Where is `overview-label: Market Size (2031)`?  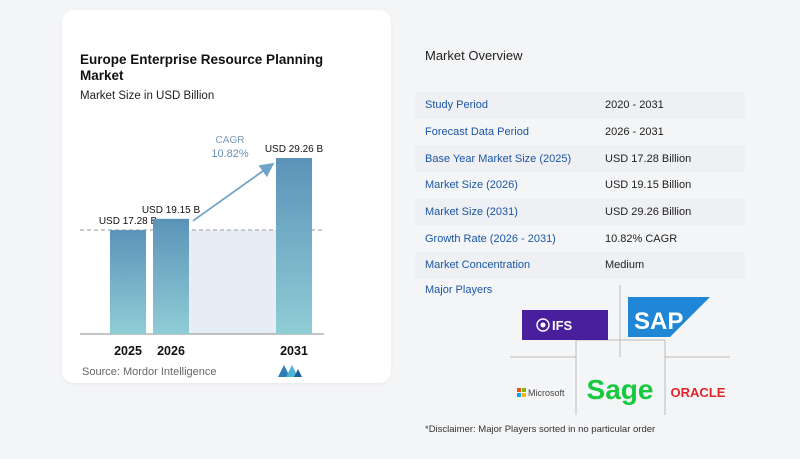
overview-label: Market Size (2031) is located at coordinates (471, 212).